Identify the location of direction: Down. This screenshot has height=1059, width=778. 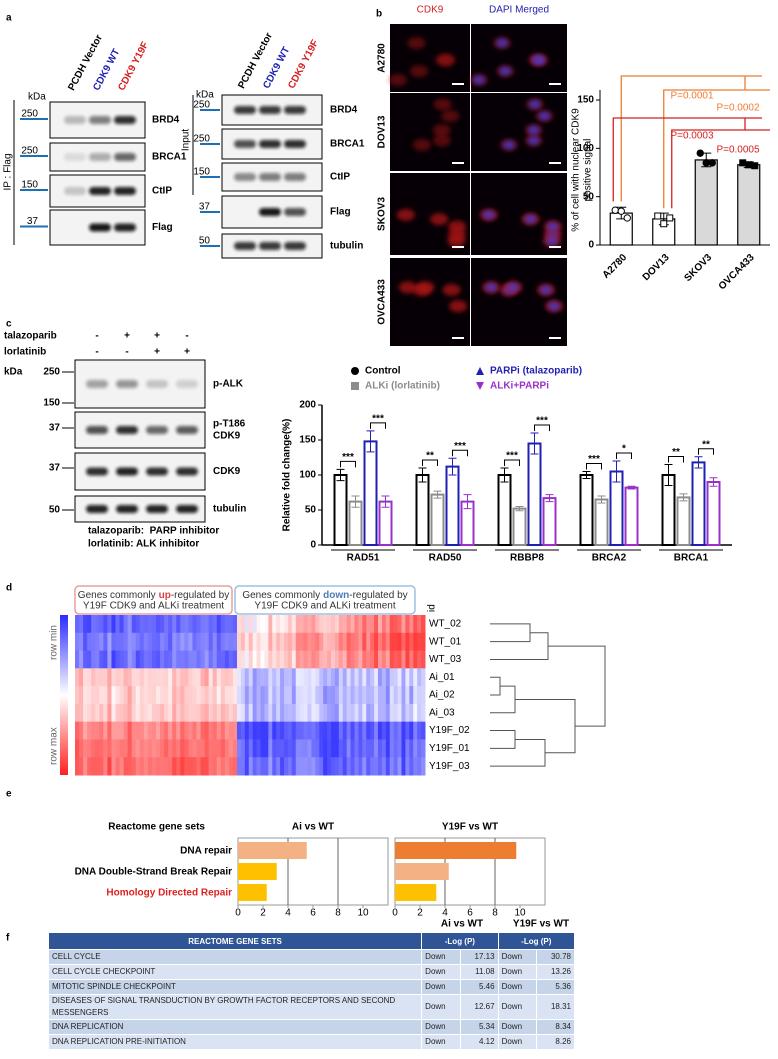
(441, 1042).